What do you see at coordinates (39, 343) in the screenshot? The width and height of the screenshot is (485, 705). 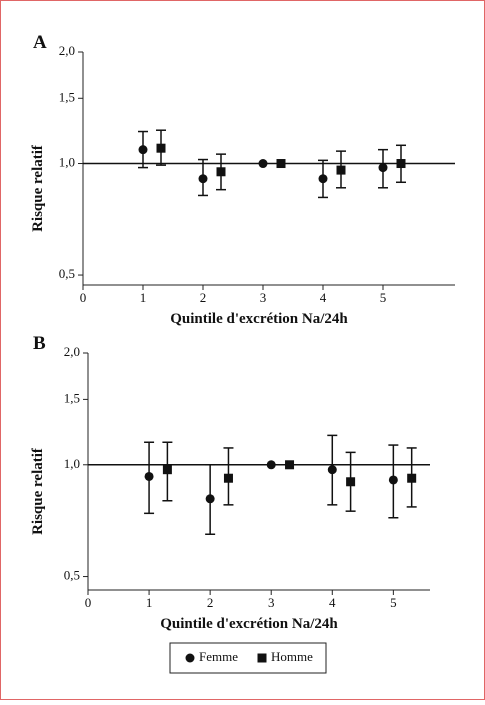 I see `panel-label: B` at bounding box center [39, 343].